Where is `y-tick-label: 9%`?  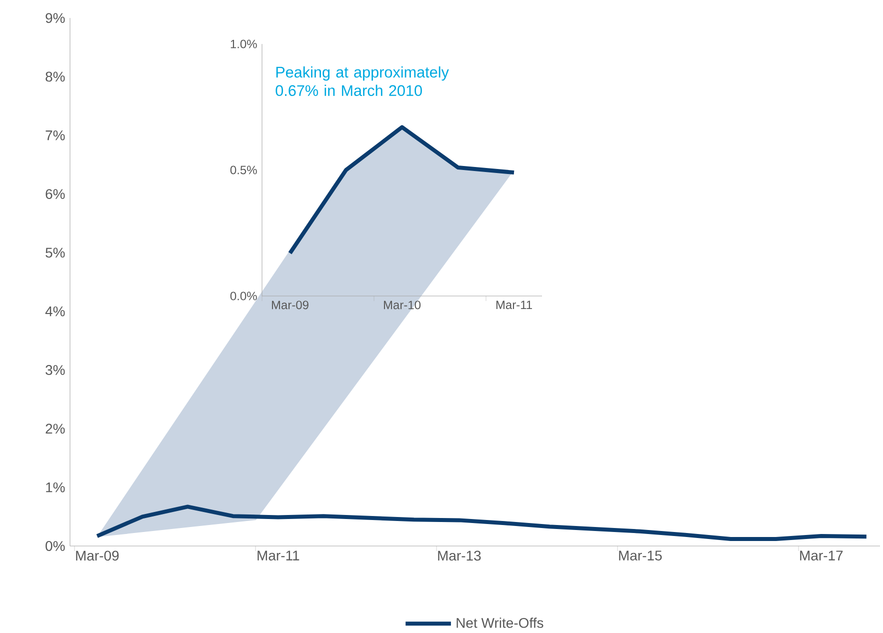 y-tick-label: 9% is located at coordinates (55, 18).